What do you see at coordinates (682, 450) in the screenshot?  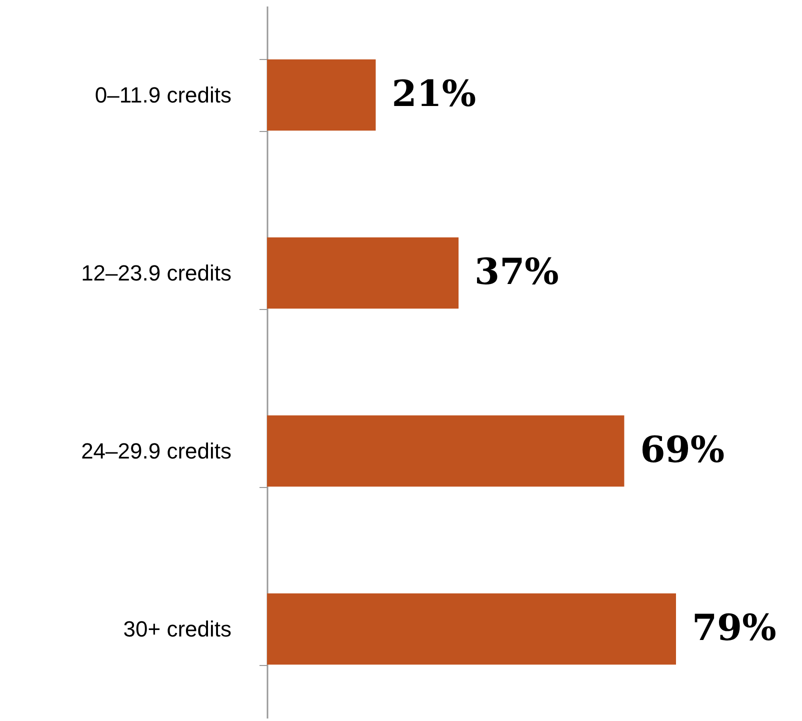 I see `data-label: 69%` at bounding box center [682, 450].